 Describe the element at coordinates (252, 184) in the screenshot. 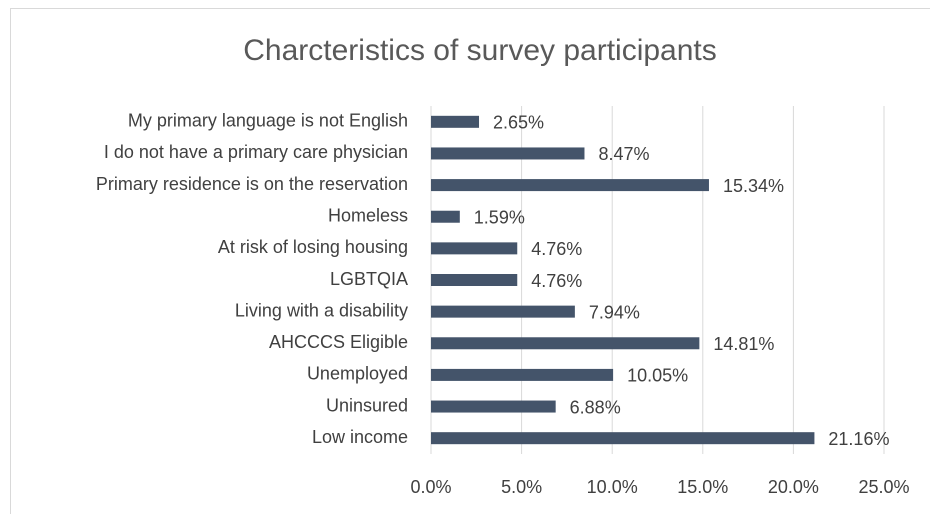

I see `y-tick-label: Primary residence is on the reservation` at that location.